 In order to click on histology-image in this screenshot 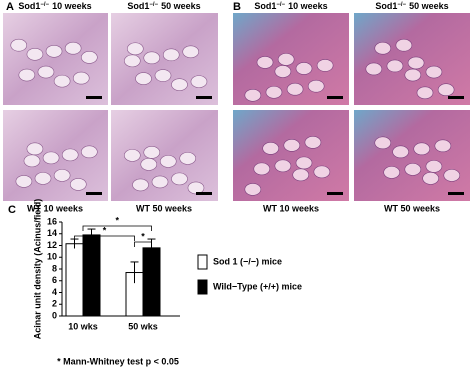, I will do `click(412, 155)`.